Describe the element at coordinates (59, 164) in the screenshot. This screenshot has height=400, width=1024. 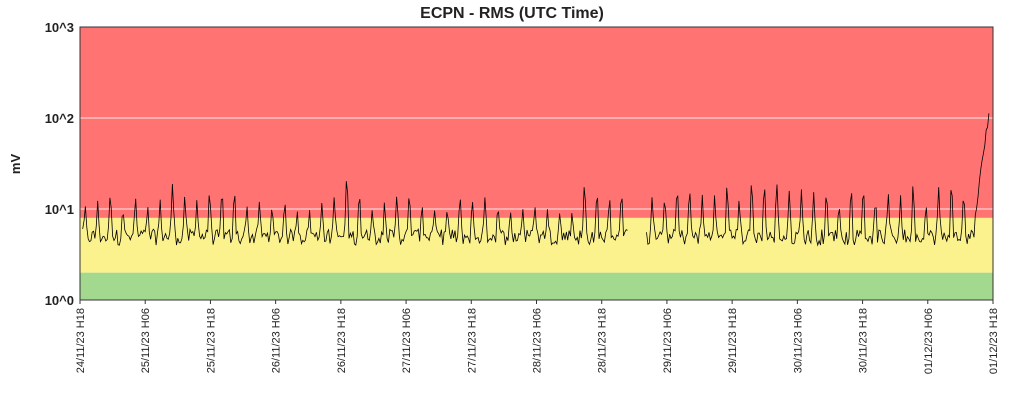
I see `y-axis-ticks: 10^0 10^1 10^2 10^3` at that location.